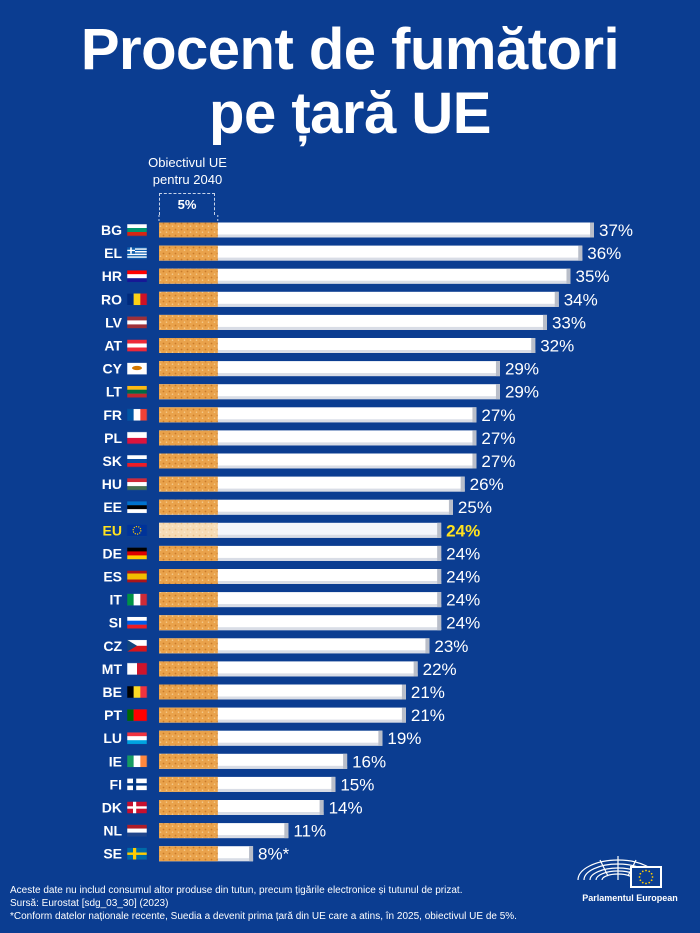 Image resolution: width=700 pixels, height=933 pixels. I want to click on bar-row-es: ES 24%, so click(291, 577).